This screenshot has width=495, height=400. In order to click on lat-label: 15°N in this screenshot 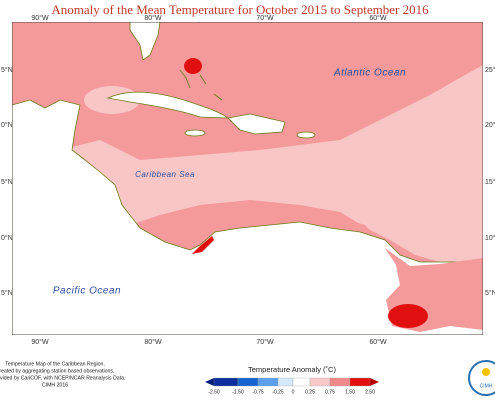, I will do `click(490, 182)`.